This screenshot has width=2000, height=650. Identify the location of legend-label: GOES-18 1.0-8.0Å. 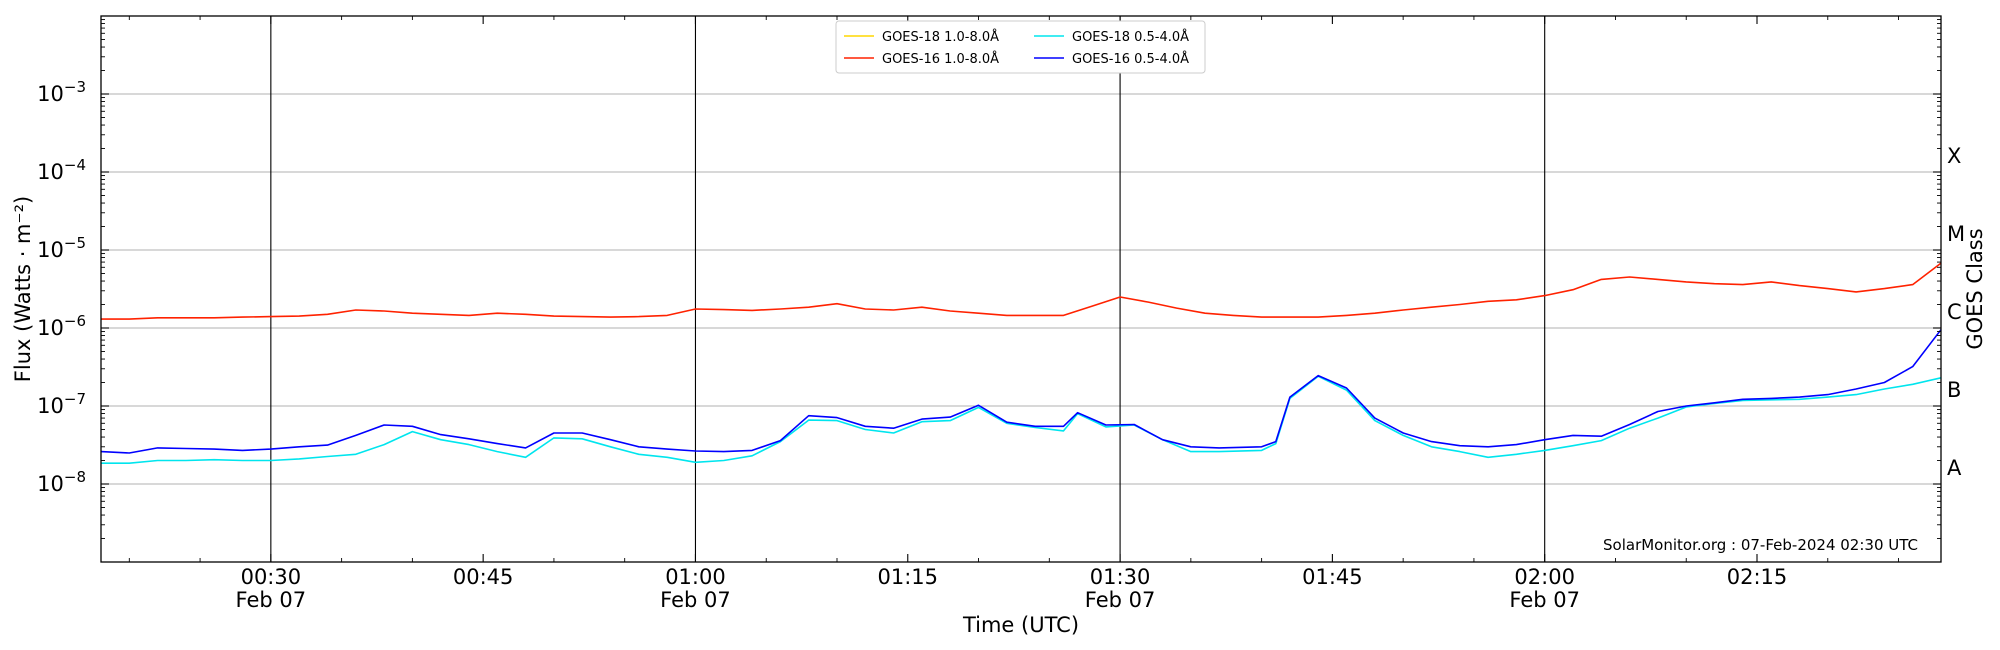
(940, 37).